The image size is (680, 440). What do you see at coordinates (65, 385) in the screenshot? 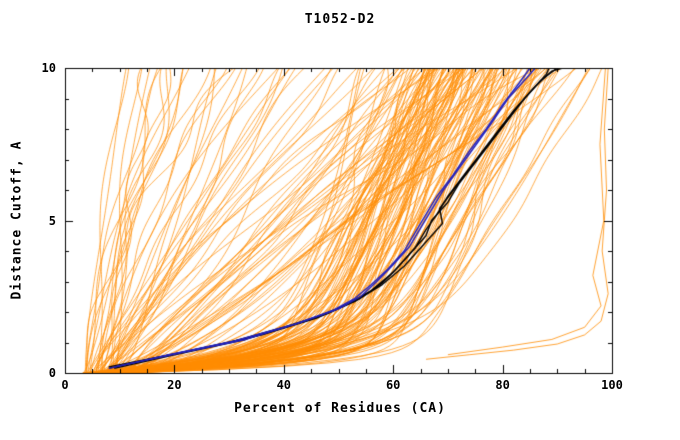
I see `x-tick-label-0: 0` at bounding box center [65, 385].